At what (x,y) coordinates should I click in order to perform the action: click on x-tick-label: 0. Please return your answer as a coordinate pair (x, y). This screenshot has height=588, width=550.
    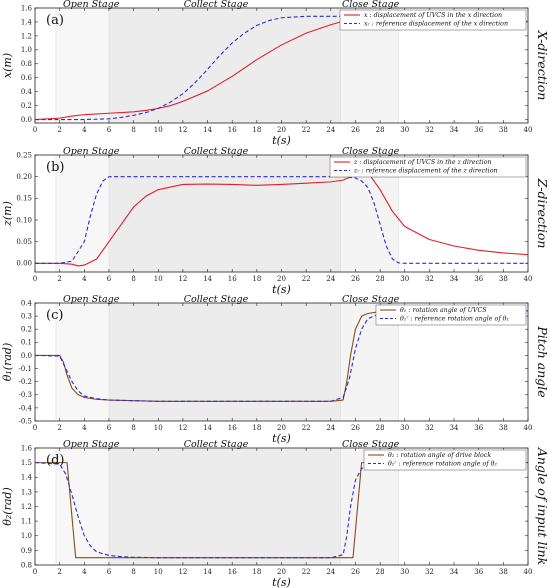
    Looking at the image, I should click on (35, 428).